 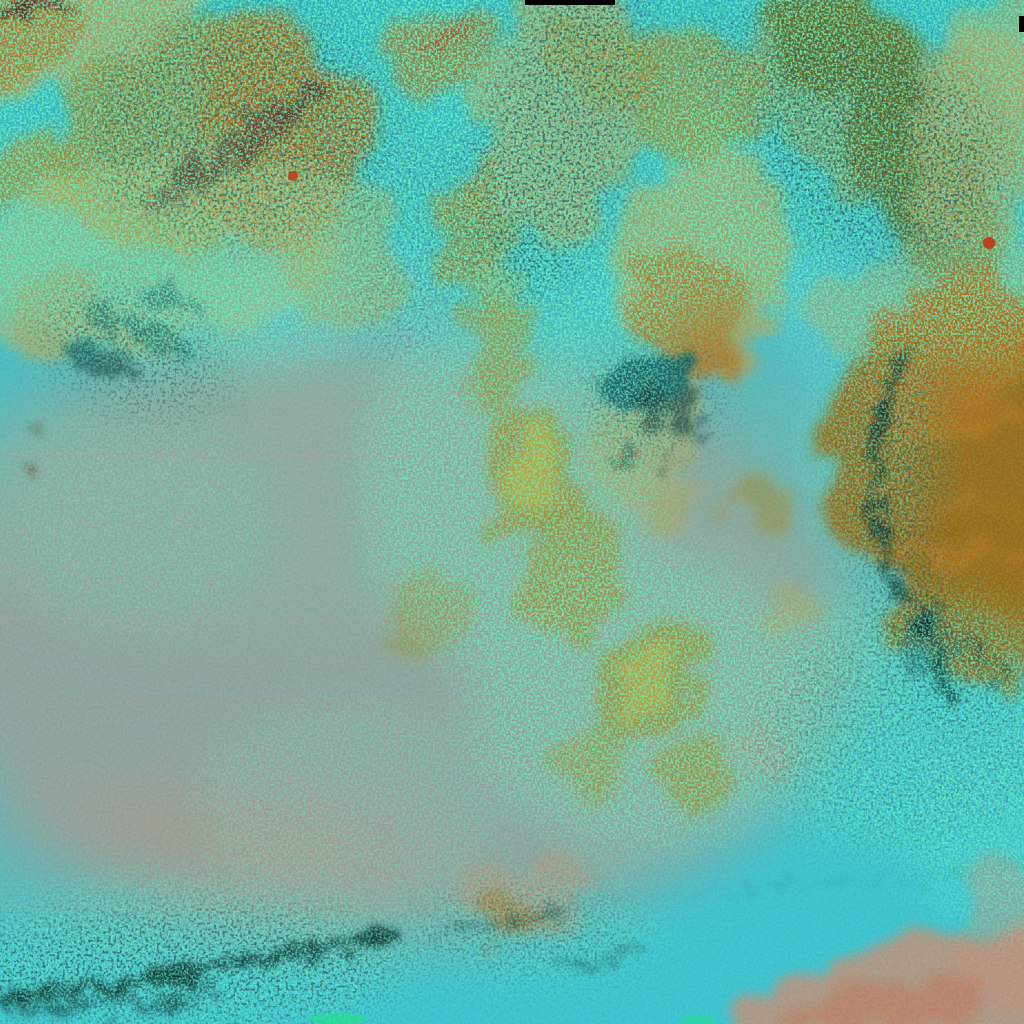 I want to click on black-bar-top-edge, so click(x=570, y=2).